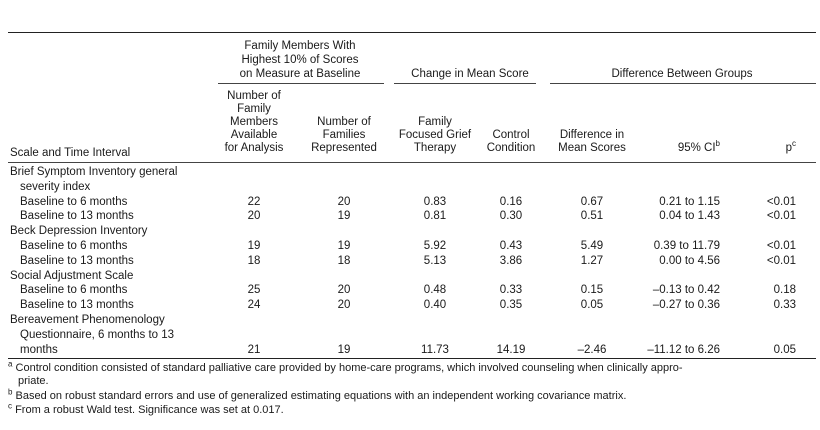 Image resolution: width=820 pixels, height=430 pixels. What do you see at coordinates (470, 74) in the screenshot?
I see `group-header-change-mean: Change in Mean Score` at bounding box center [470, 74].